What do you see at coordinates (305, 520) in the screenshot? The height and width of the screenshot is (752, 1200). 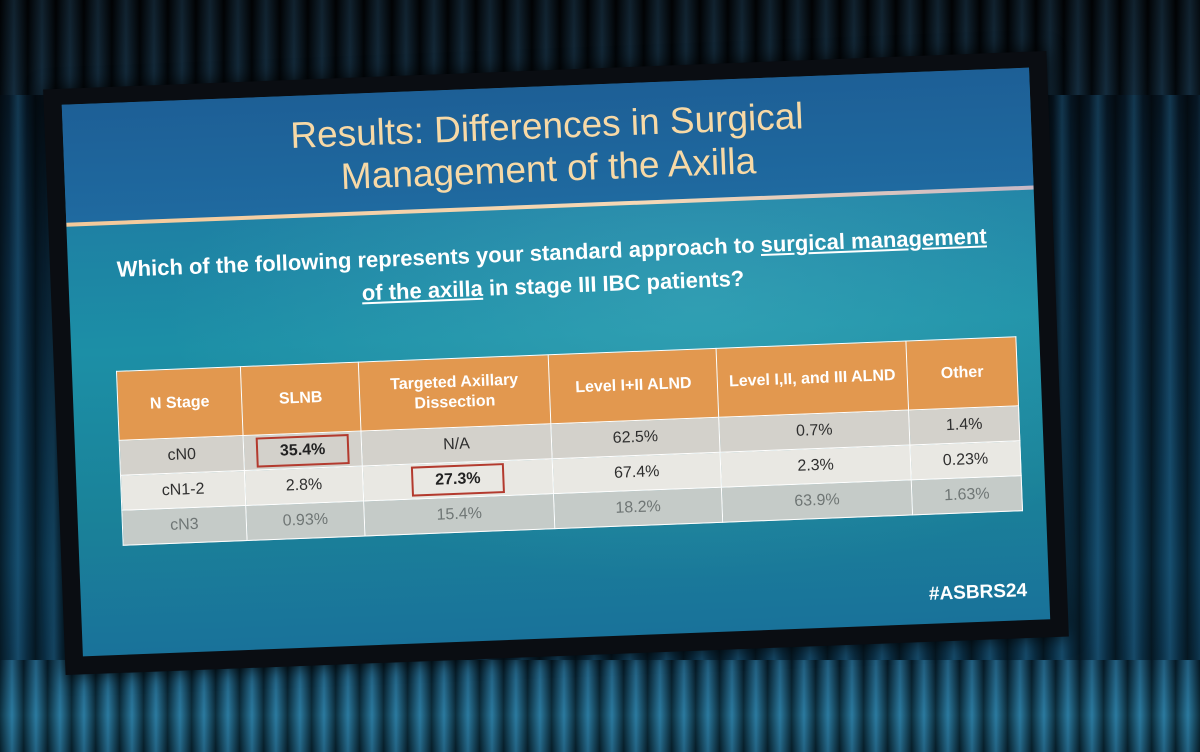 I see `cell-slnb: 0.93%` at bounding box center [305, 520].